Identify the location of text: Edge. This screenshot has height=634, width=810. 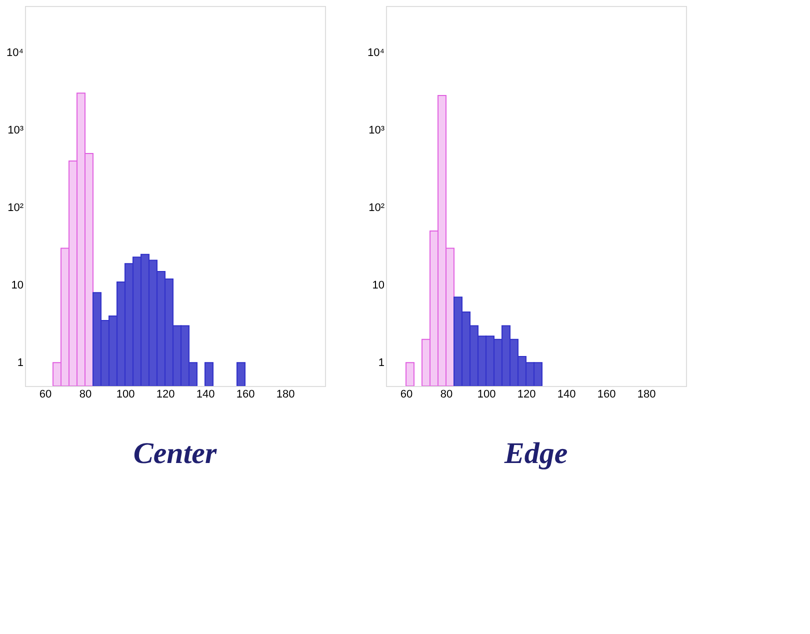
(535, 453).